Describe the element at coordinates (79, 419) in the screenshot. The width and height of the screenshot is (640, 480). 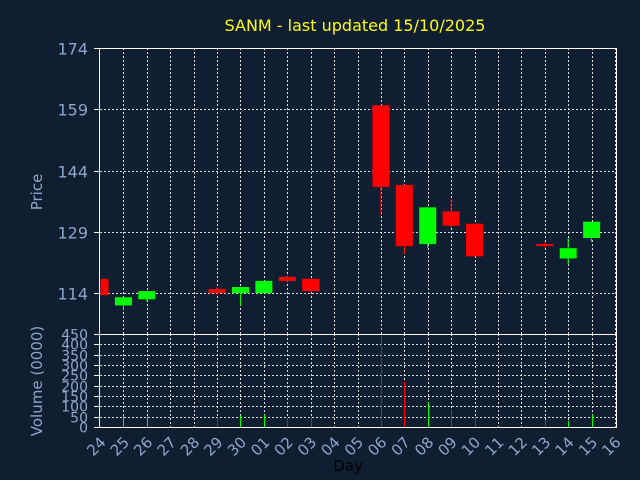
I see `volume-tick-label: 50` at that location.